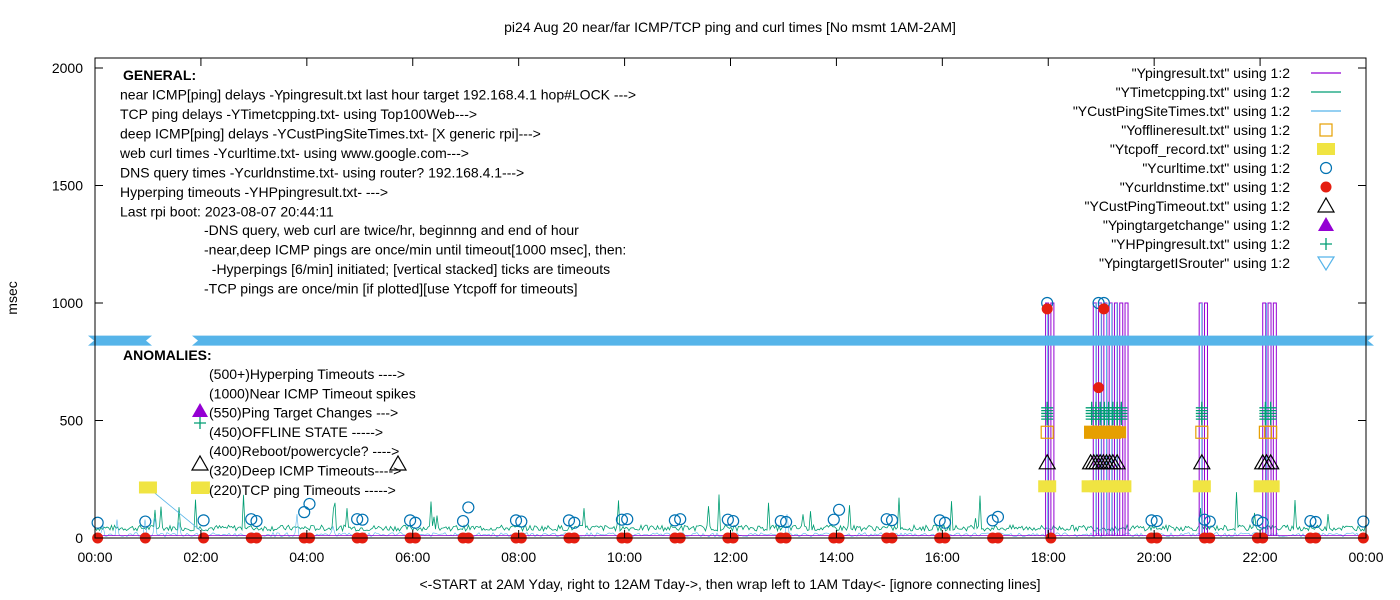 This screenshot has height=600, width=1400. I want to click on x-tick-label: 06:00, so click(412, 557).